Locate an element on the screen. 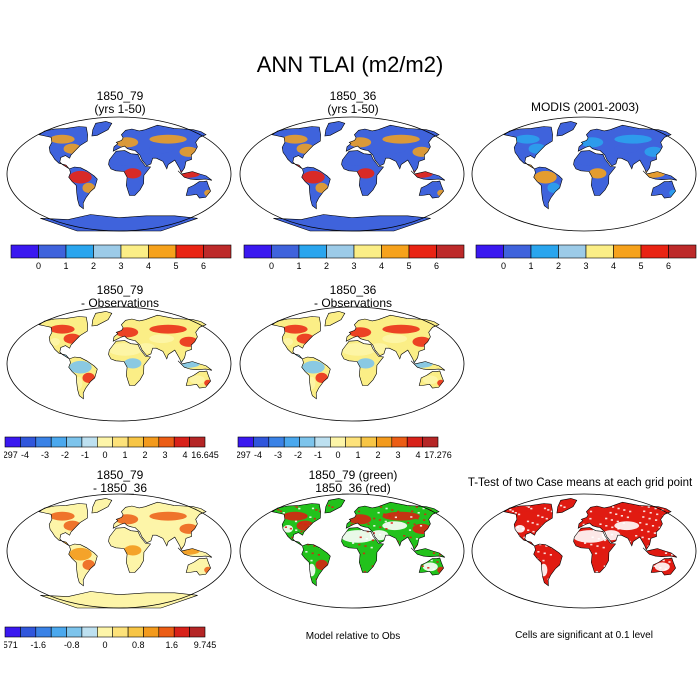 The width and height of the screenshot is (700, 700). panel-title-line1: 1850_79 (green) is located at coordinates (353, 475).